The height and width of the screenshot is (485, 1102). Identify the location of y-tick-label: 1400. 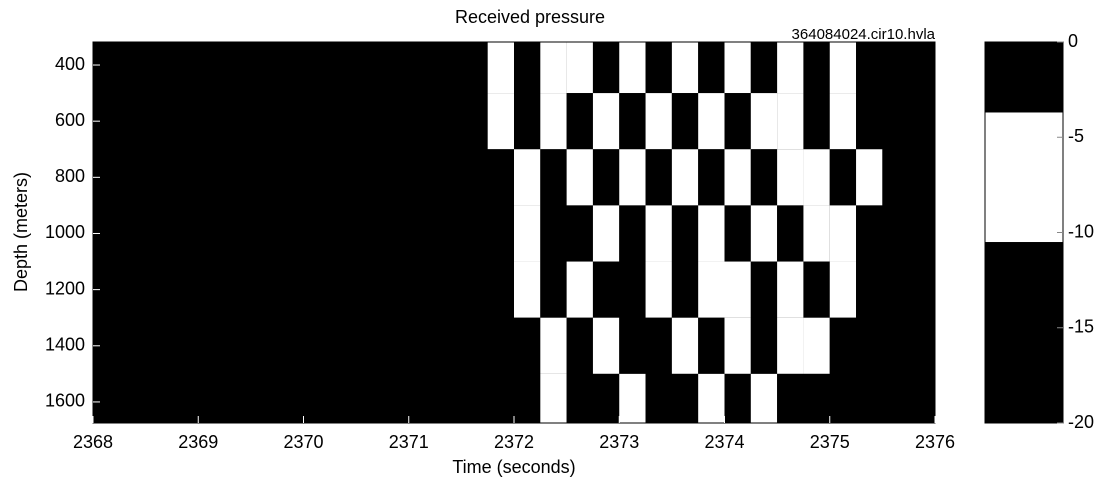
(65, 345).